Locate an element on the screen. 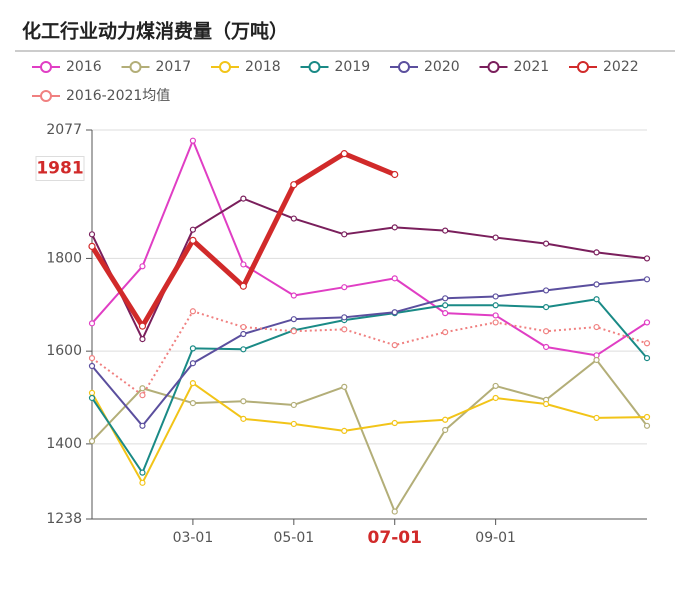 The width and height of the screenshot is (690, 598). legend-label: 2022 is located at coordinates (621, 67).